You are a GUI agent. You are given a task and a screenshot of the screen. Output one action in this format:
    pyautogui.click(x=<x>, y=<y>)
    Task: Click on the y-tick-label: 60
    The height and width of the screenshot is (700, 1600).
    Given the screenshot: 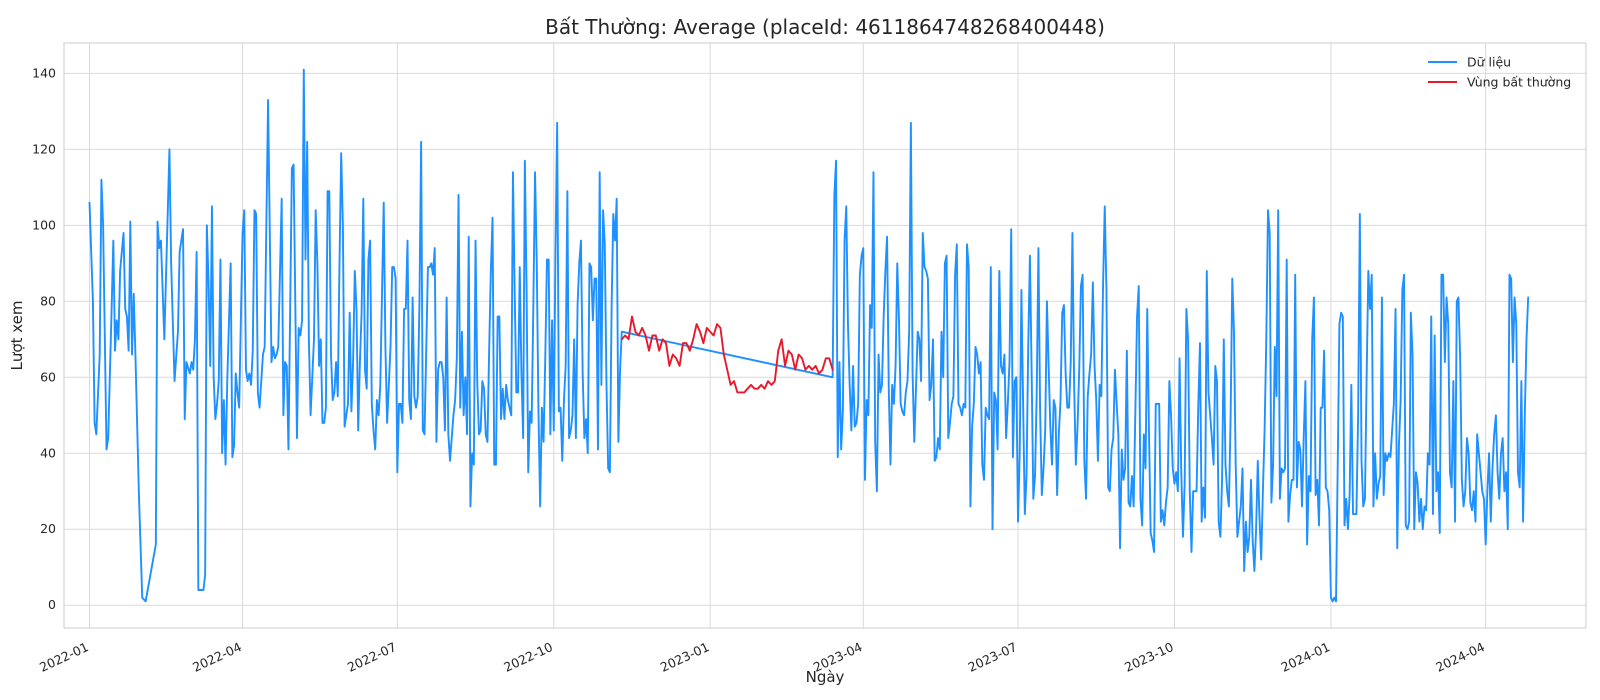 What is the action you would take?
    pyautogui.click(x=48, y=376)
    